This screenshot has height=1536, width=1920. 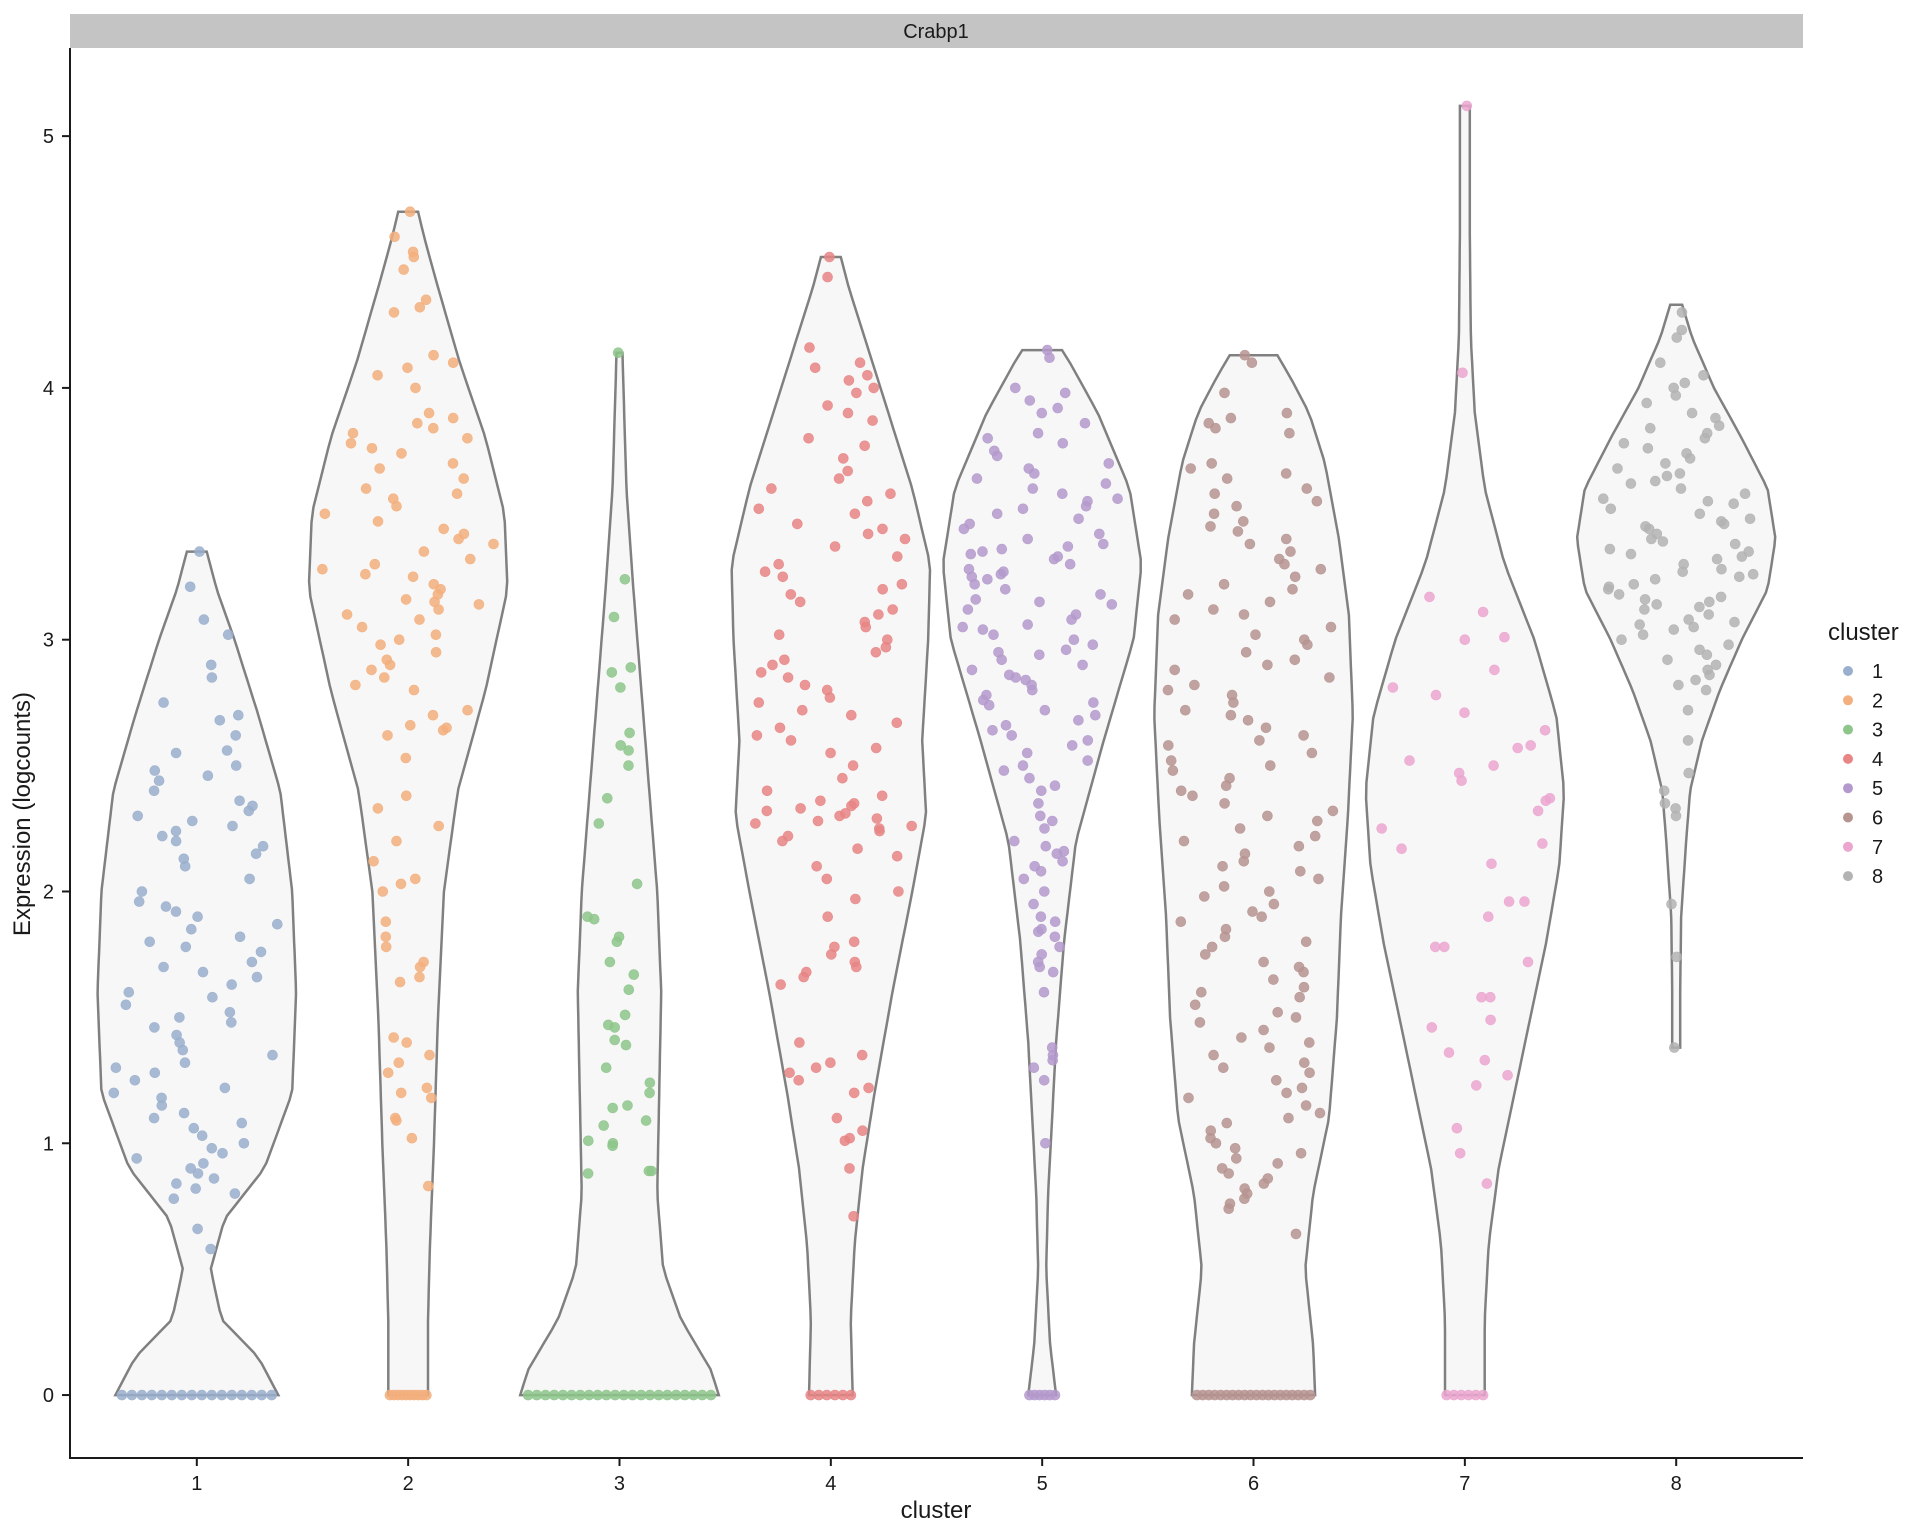 I want to click on x-tick-label: 5, so click(x=1042, y=1484).